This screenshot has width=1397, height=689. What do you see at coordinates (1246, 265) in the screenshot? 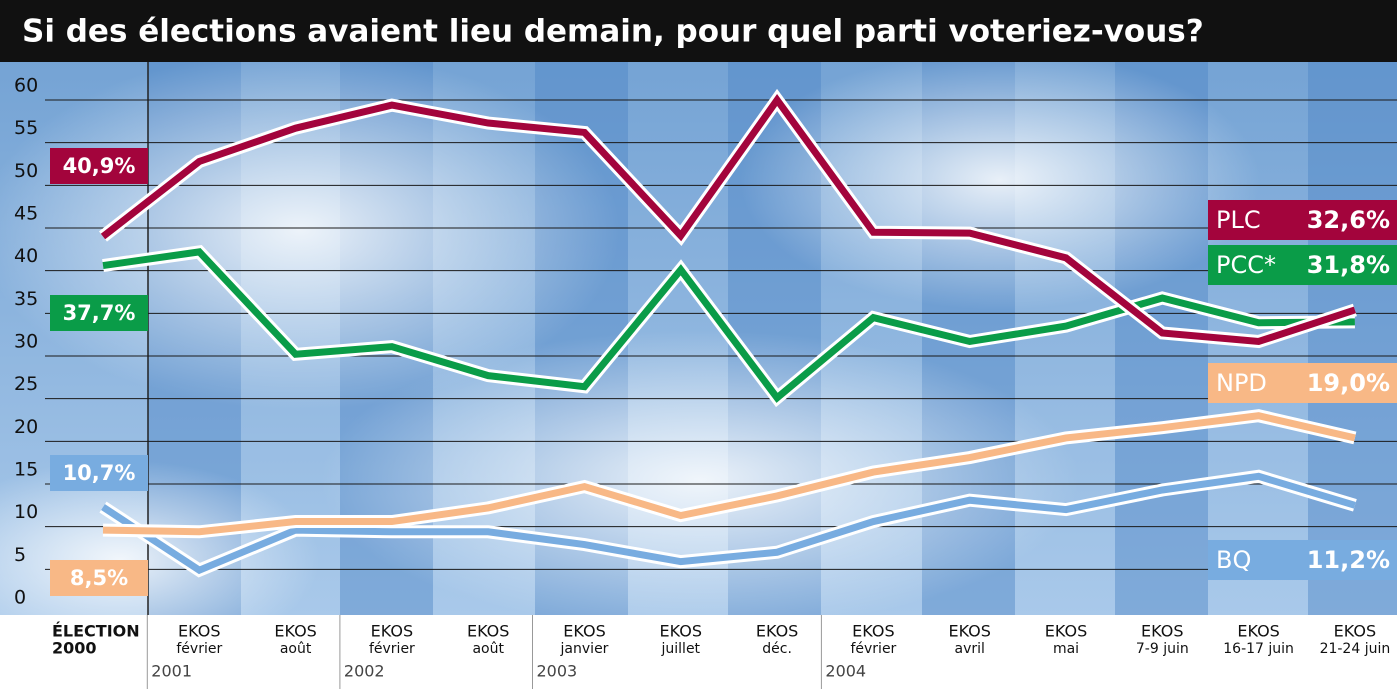
I see `legend-name: PCC*` at bounding box center [1246, 265].